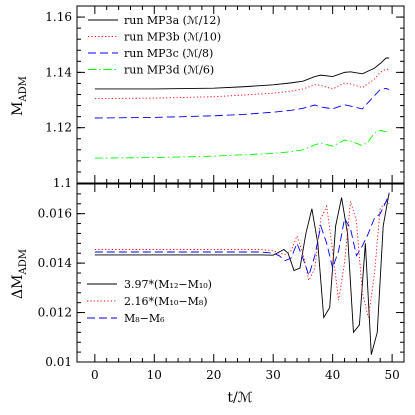 The image size is (415, 415). I want to click on y-tick-label: 0.012, so click(55, 313).